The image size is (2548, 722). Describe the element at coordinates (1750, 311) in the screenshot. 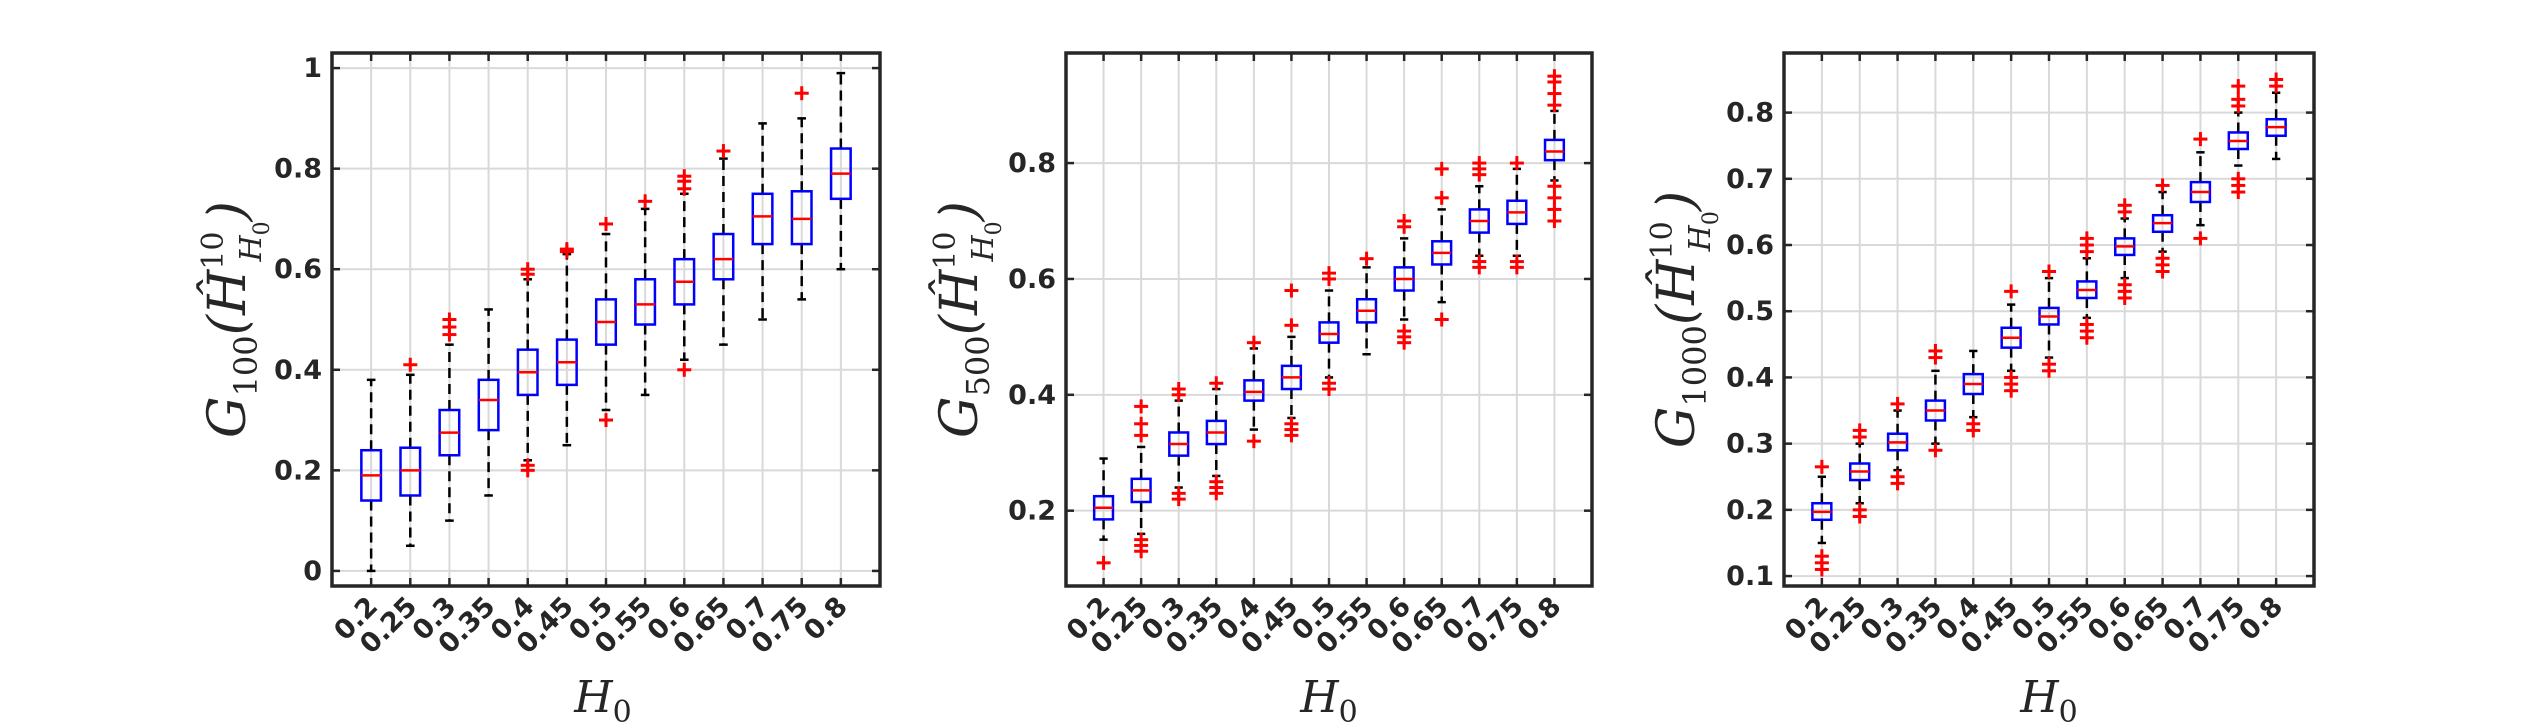

I see `y-tick-label: 0.5` at that location.